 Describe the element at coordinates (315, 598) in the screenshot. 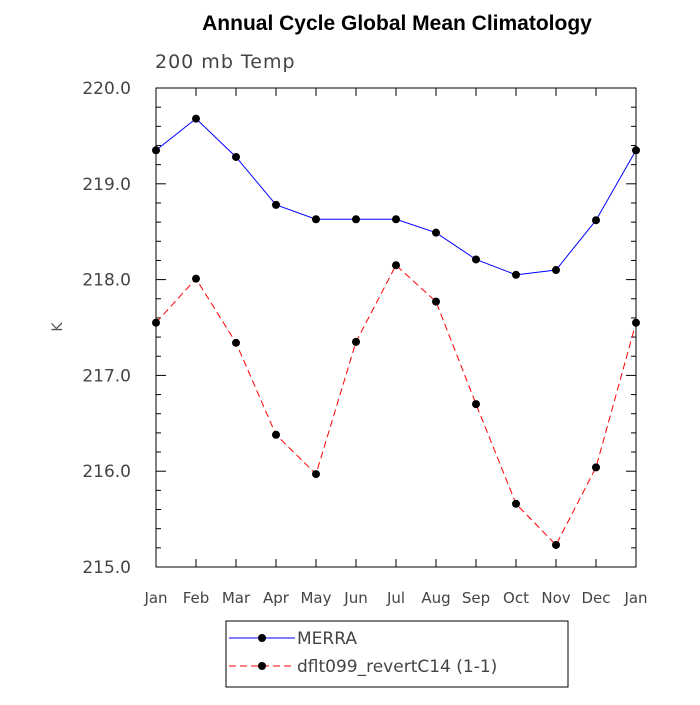

I see `x-tick-label: May` at that location.